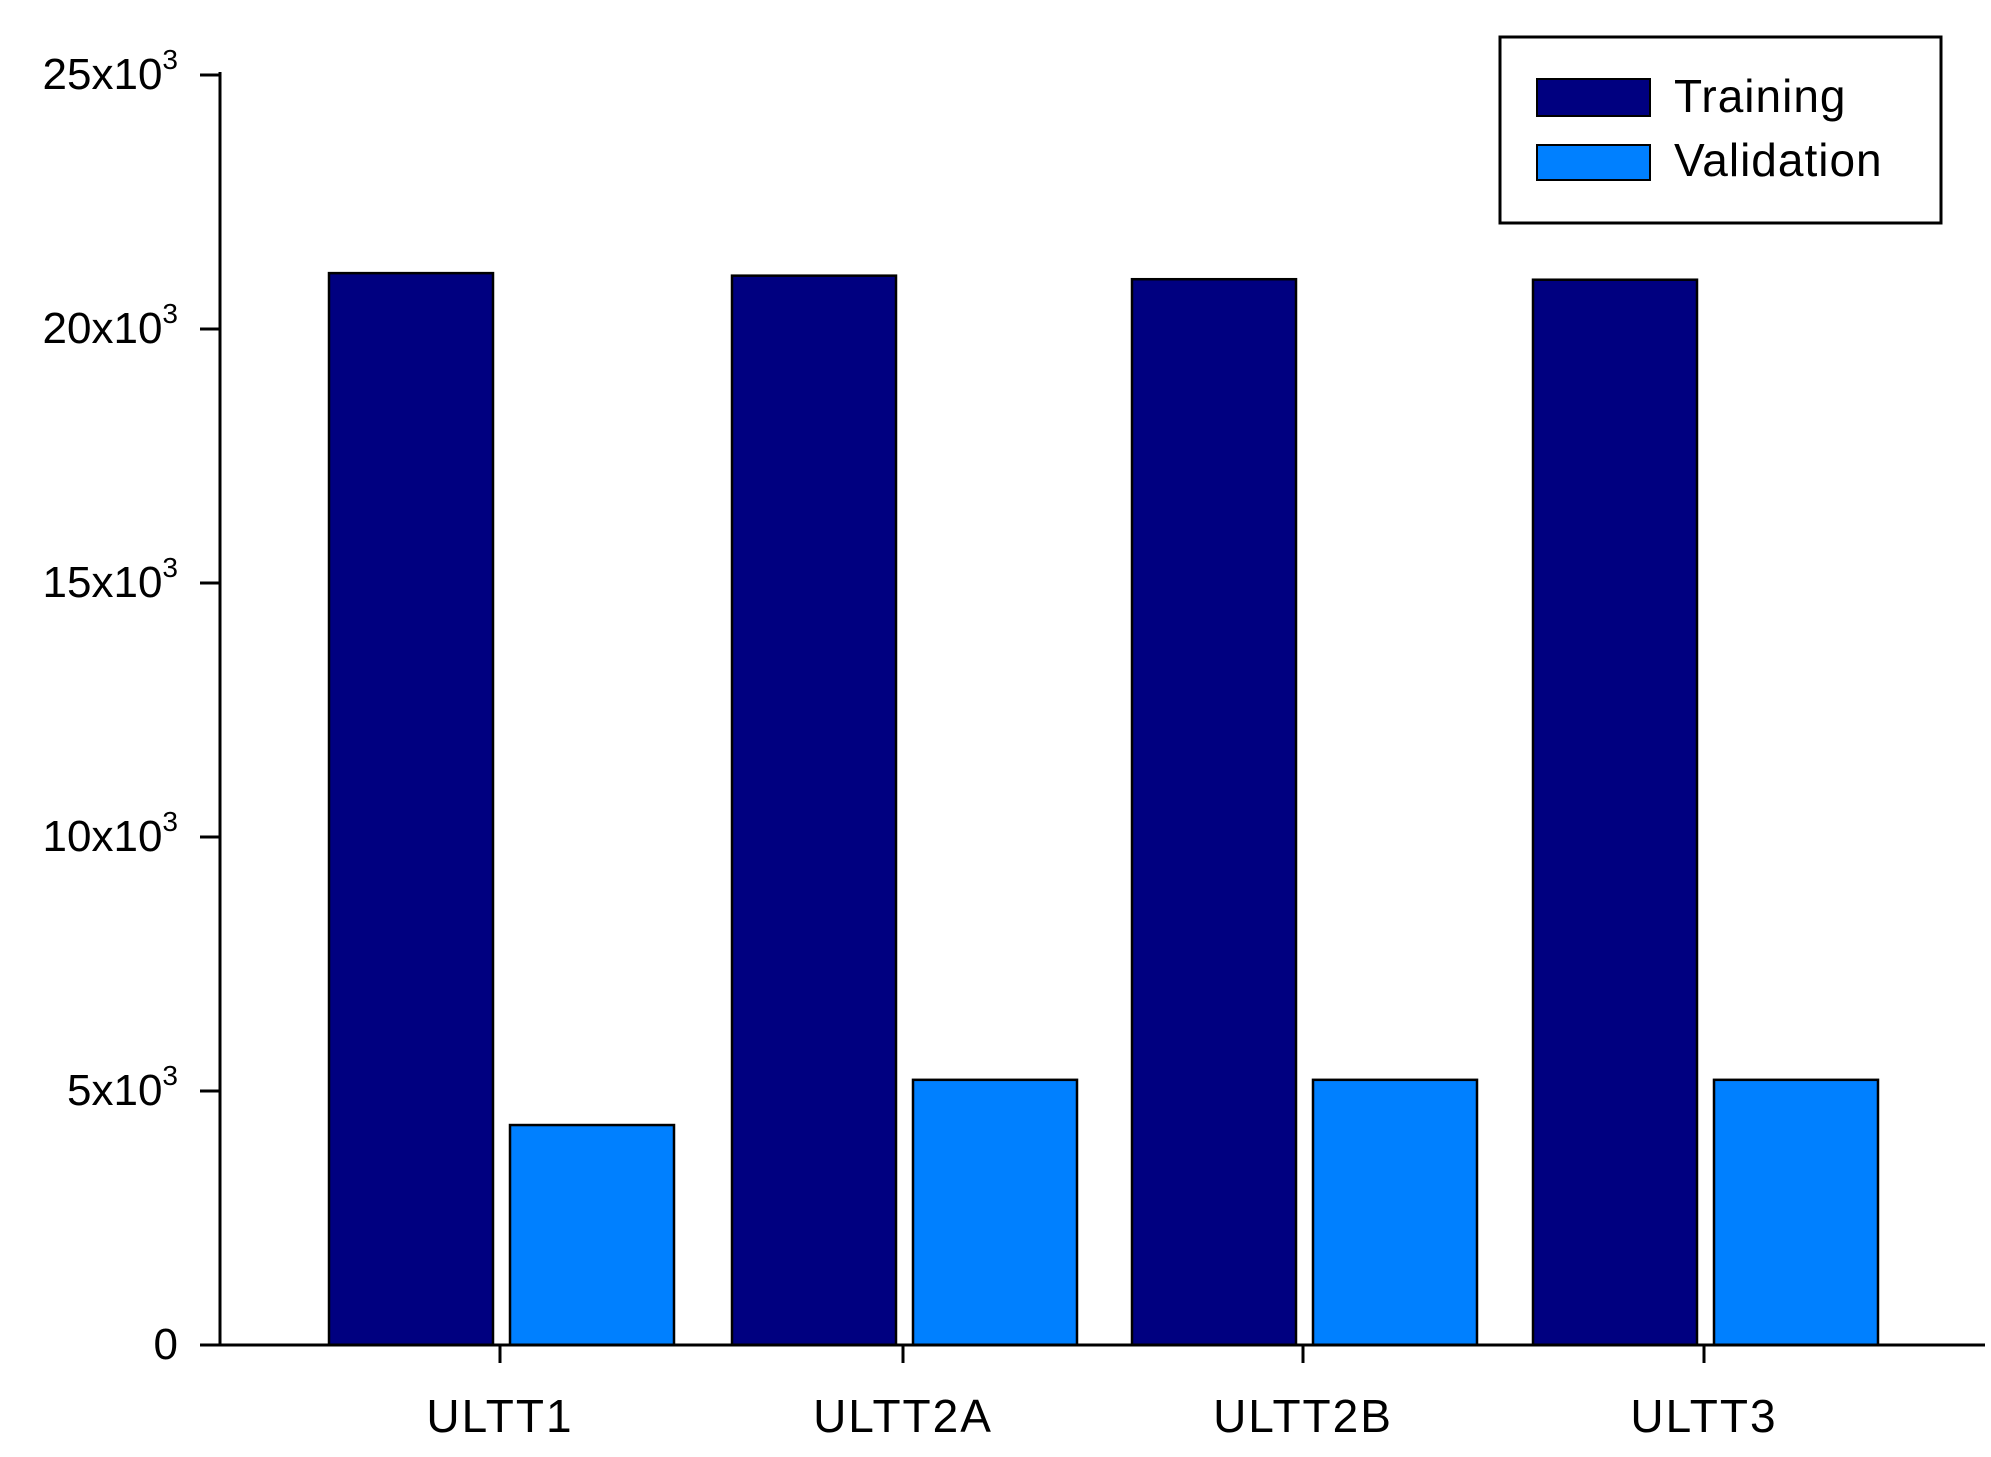 The image size is (1991, 1457). Describe the element at coordinates (110, 579) in the screenshot. I see `y-tick-label: 15x103` at that location.